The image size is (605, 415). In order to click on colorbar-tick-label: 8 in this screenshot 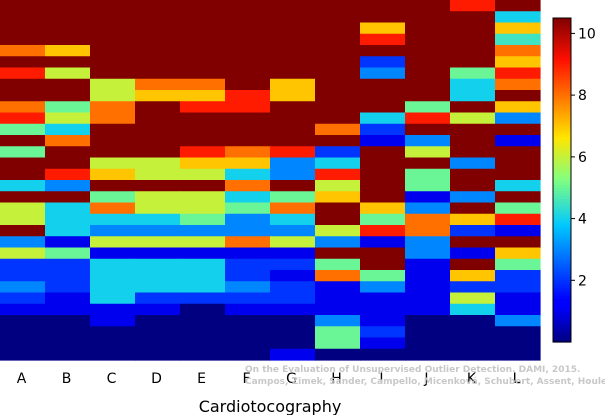, I will do `click(582, 96)`.